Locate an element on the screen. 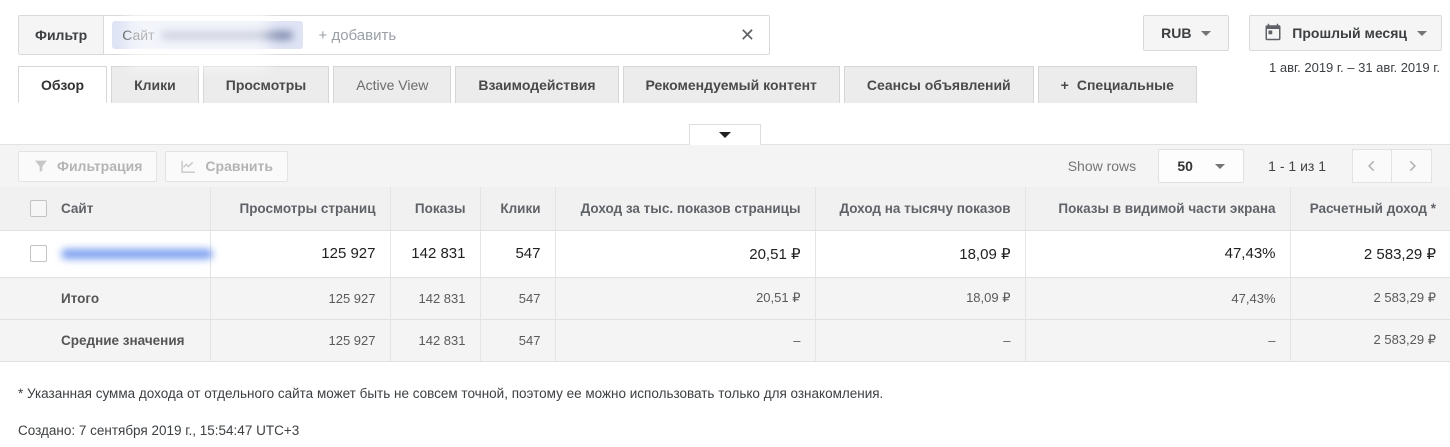 The width and height of the screenshot is (1450, 447). tab-interactions: Взаимодействия is located at coordinates (537, 84).